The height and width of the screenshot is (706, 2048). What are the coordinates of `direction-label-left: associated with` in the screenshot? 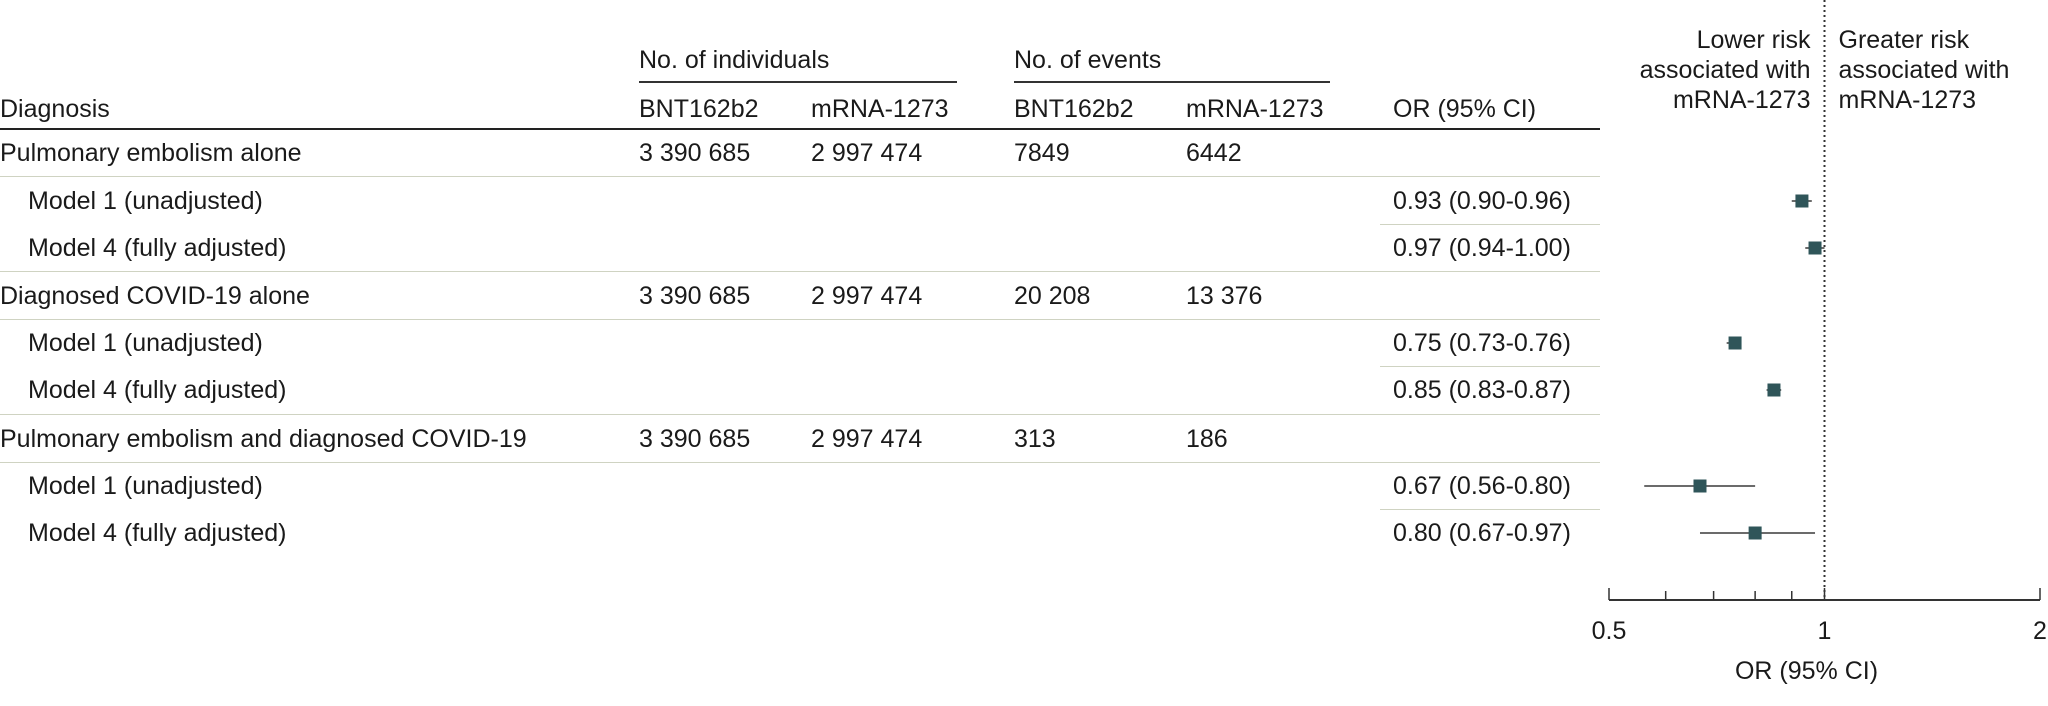 It's located at (1725, 70).